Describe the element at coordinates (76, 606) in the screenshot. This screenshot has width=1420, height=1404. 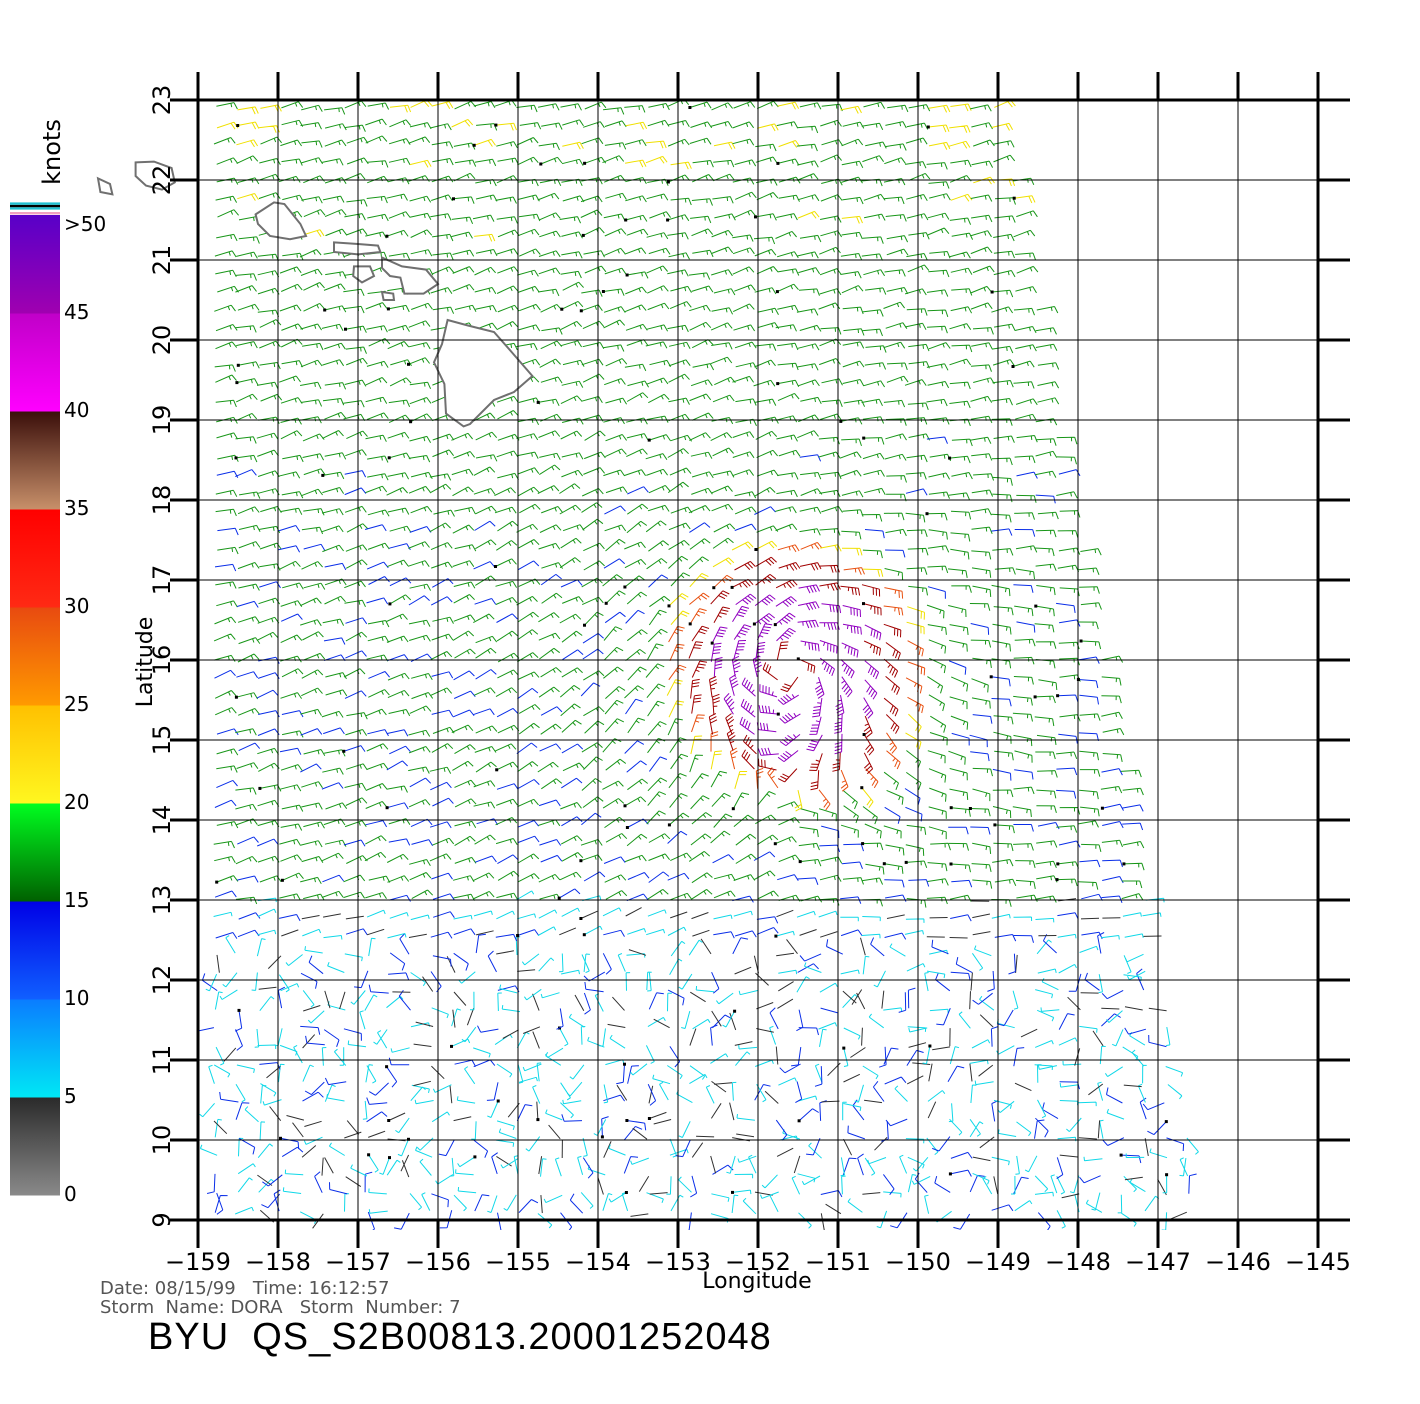
I see `colorbar-tick-label: 30` at that location.